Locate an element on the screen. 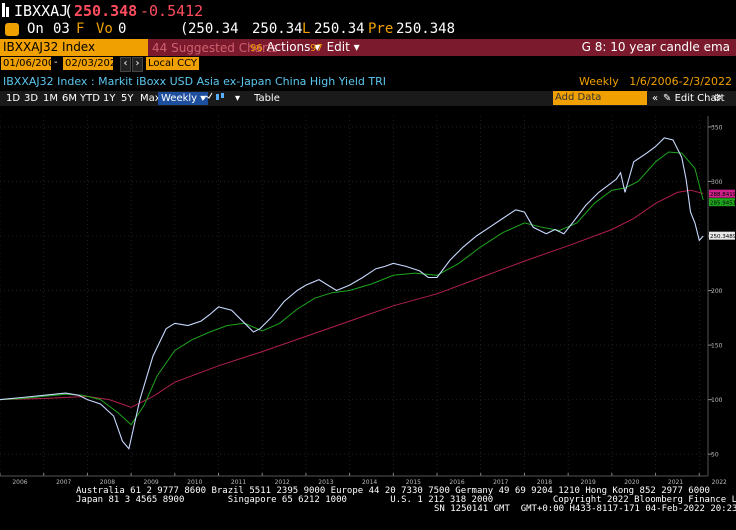  currency-select: Local CCY is located at coordinates (172, 63).